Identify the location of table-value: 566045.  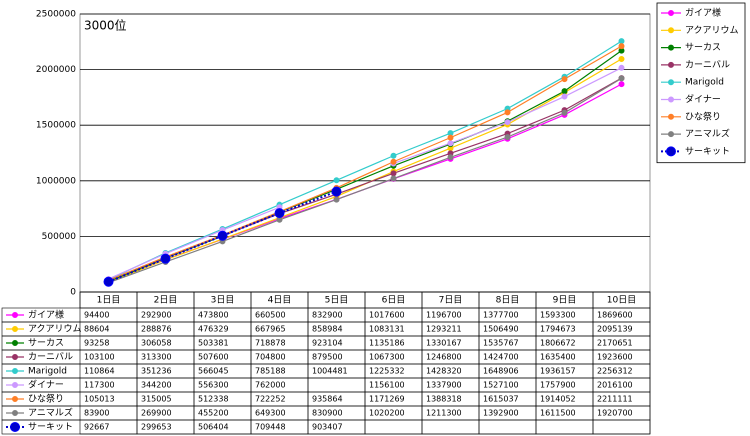
(213, 371).